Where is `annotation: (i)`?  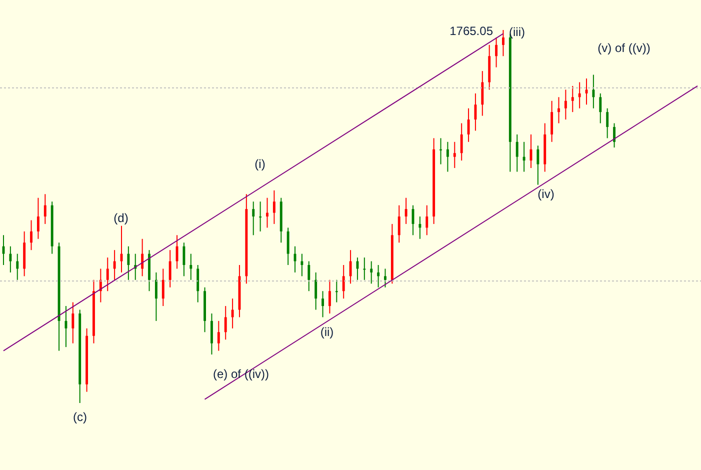
annotation: (i) is located at coordinates (260, 164).